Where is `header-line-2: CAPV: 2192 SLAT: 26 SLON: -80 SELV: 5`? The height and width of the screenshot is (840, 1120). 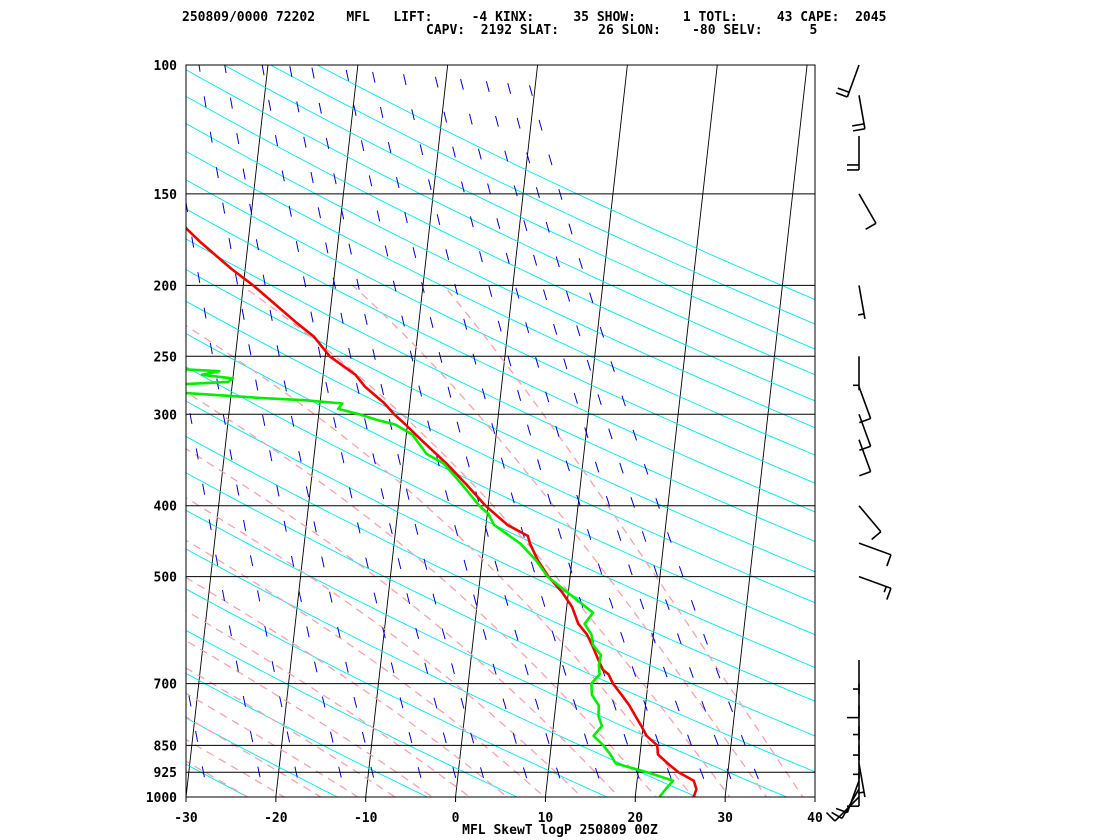 header-line-2: CAPV: 2192 SLAT: 26 SLON: -80 SELV: 5 is located at coordinates (621, 30).